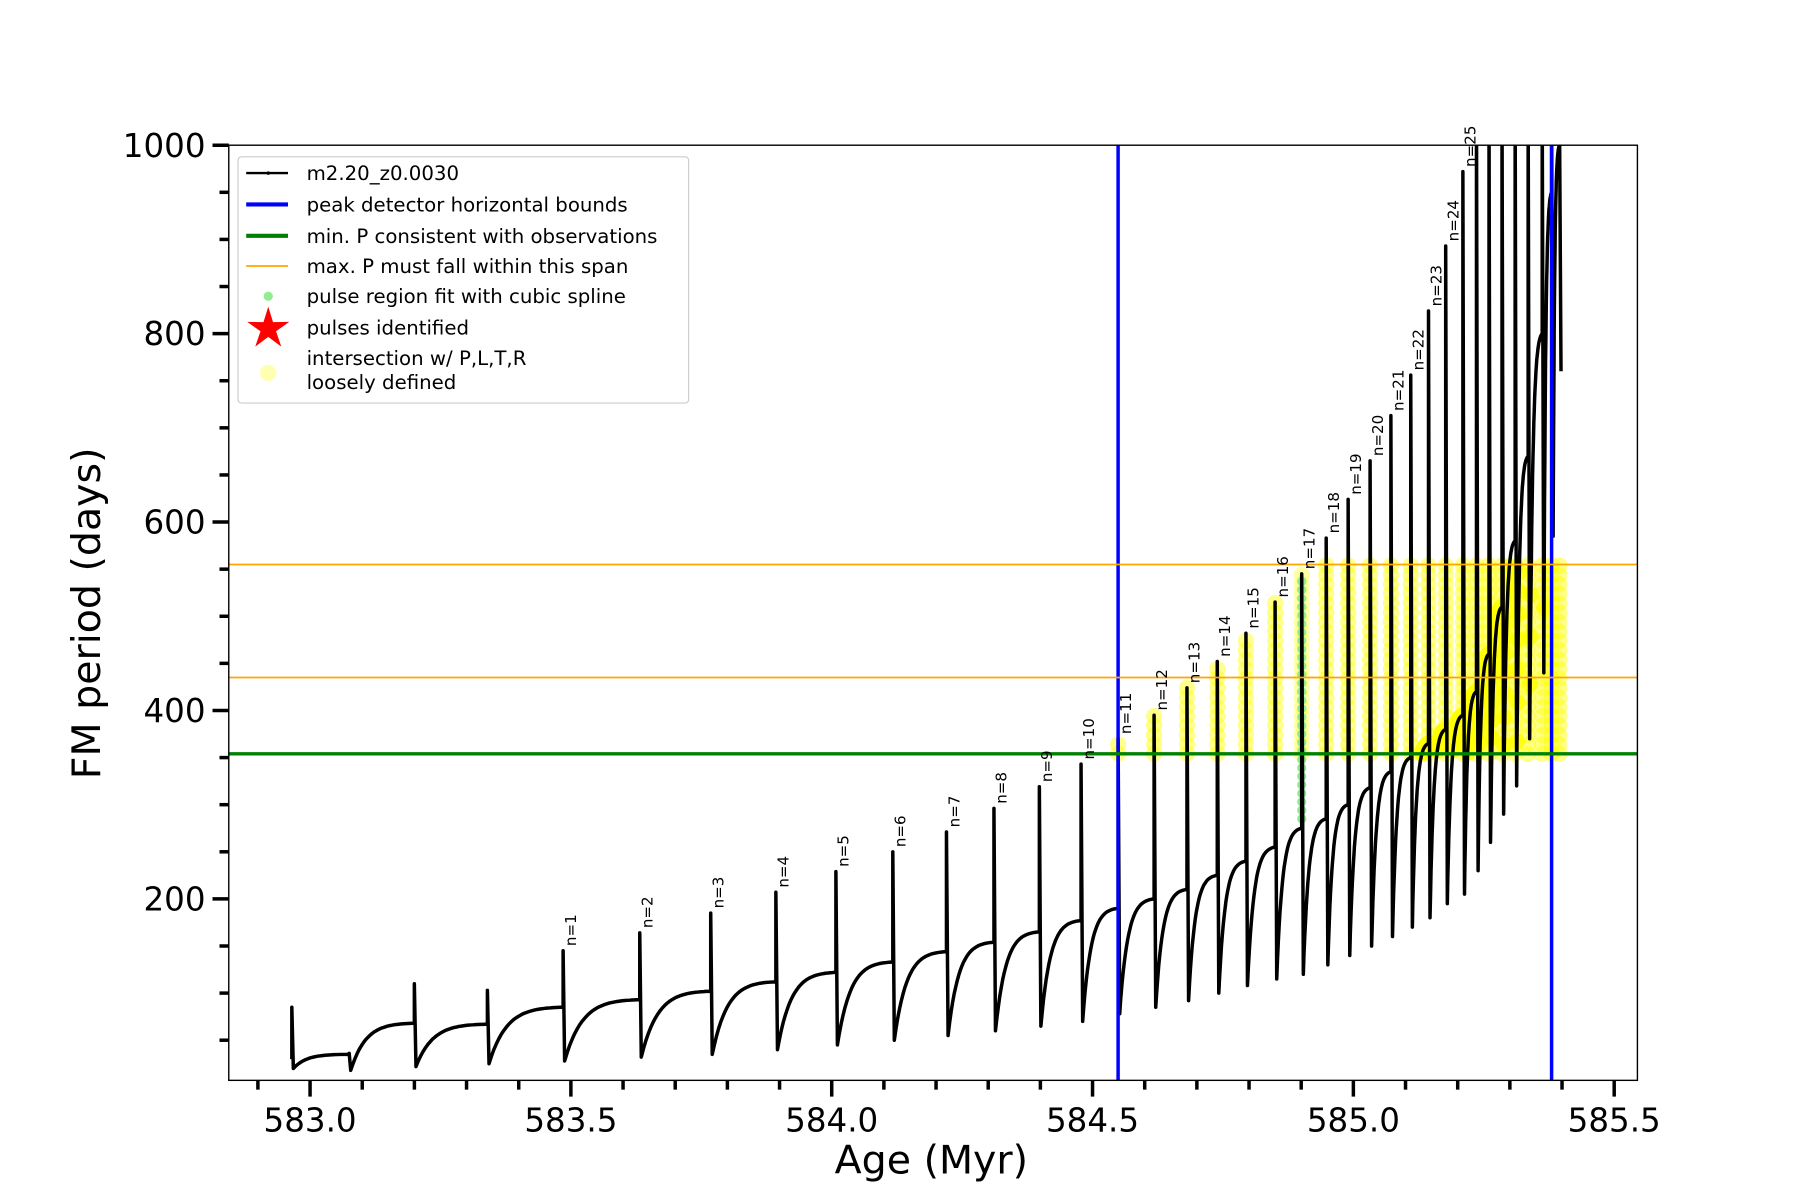 Image resolution: width=1800 pixels, height=1200 pixels. Describe the element at coordinates (570, 1120) in the screenshot. I see `x-tick-label: 583.5` at that location.